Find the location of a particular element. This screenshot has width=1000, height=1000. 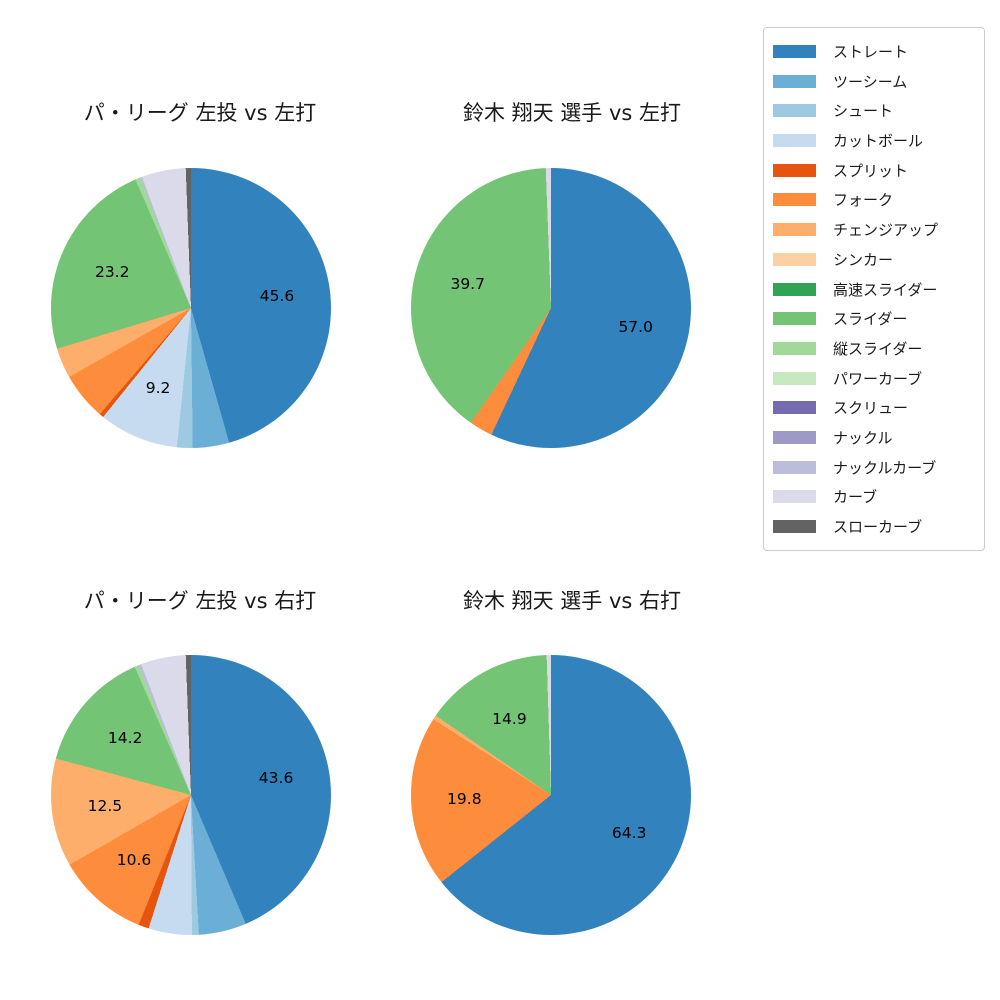

legend-label: シンカー is located at coordinates (863, 259).